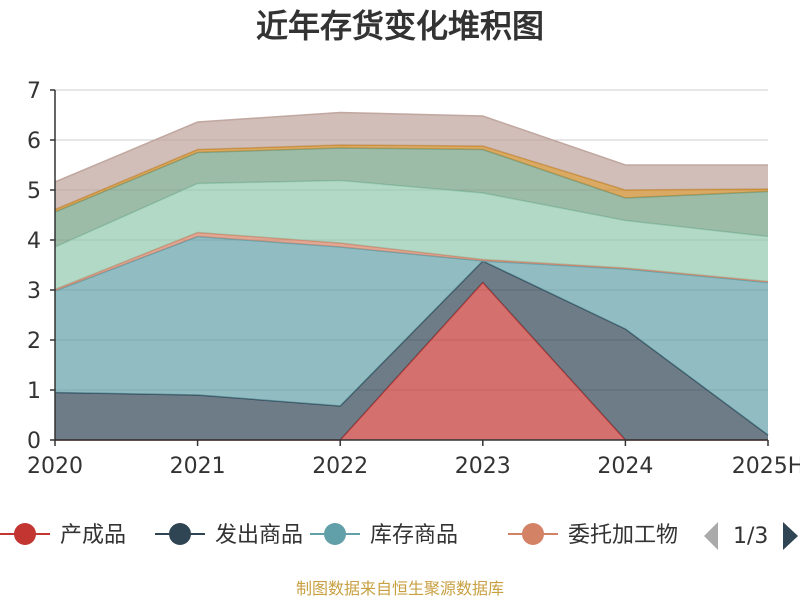 The height and width of the screenshot is (600, 800). What do you see at coordinates (34, 291) in the screenshot?
I see `y-tick-label: 3` at bounding box center [34, 291].